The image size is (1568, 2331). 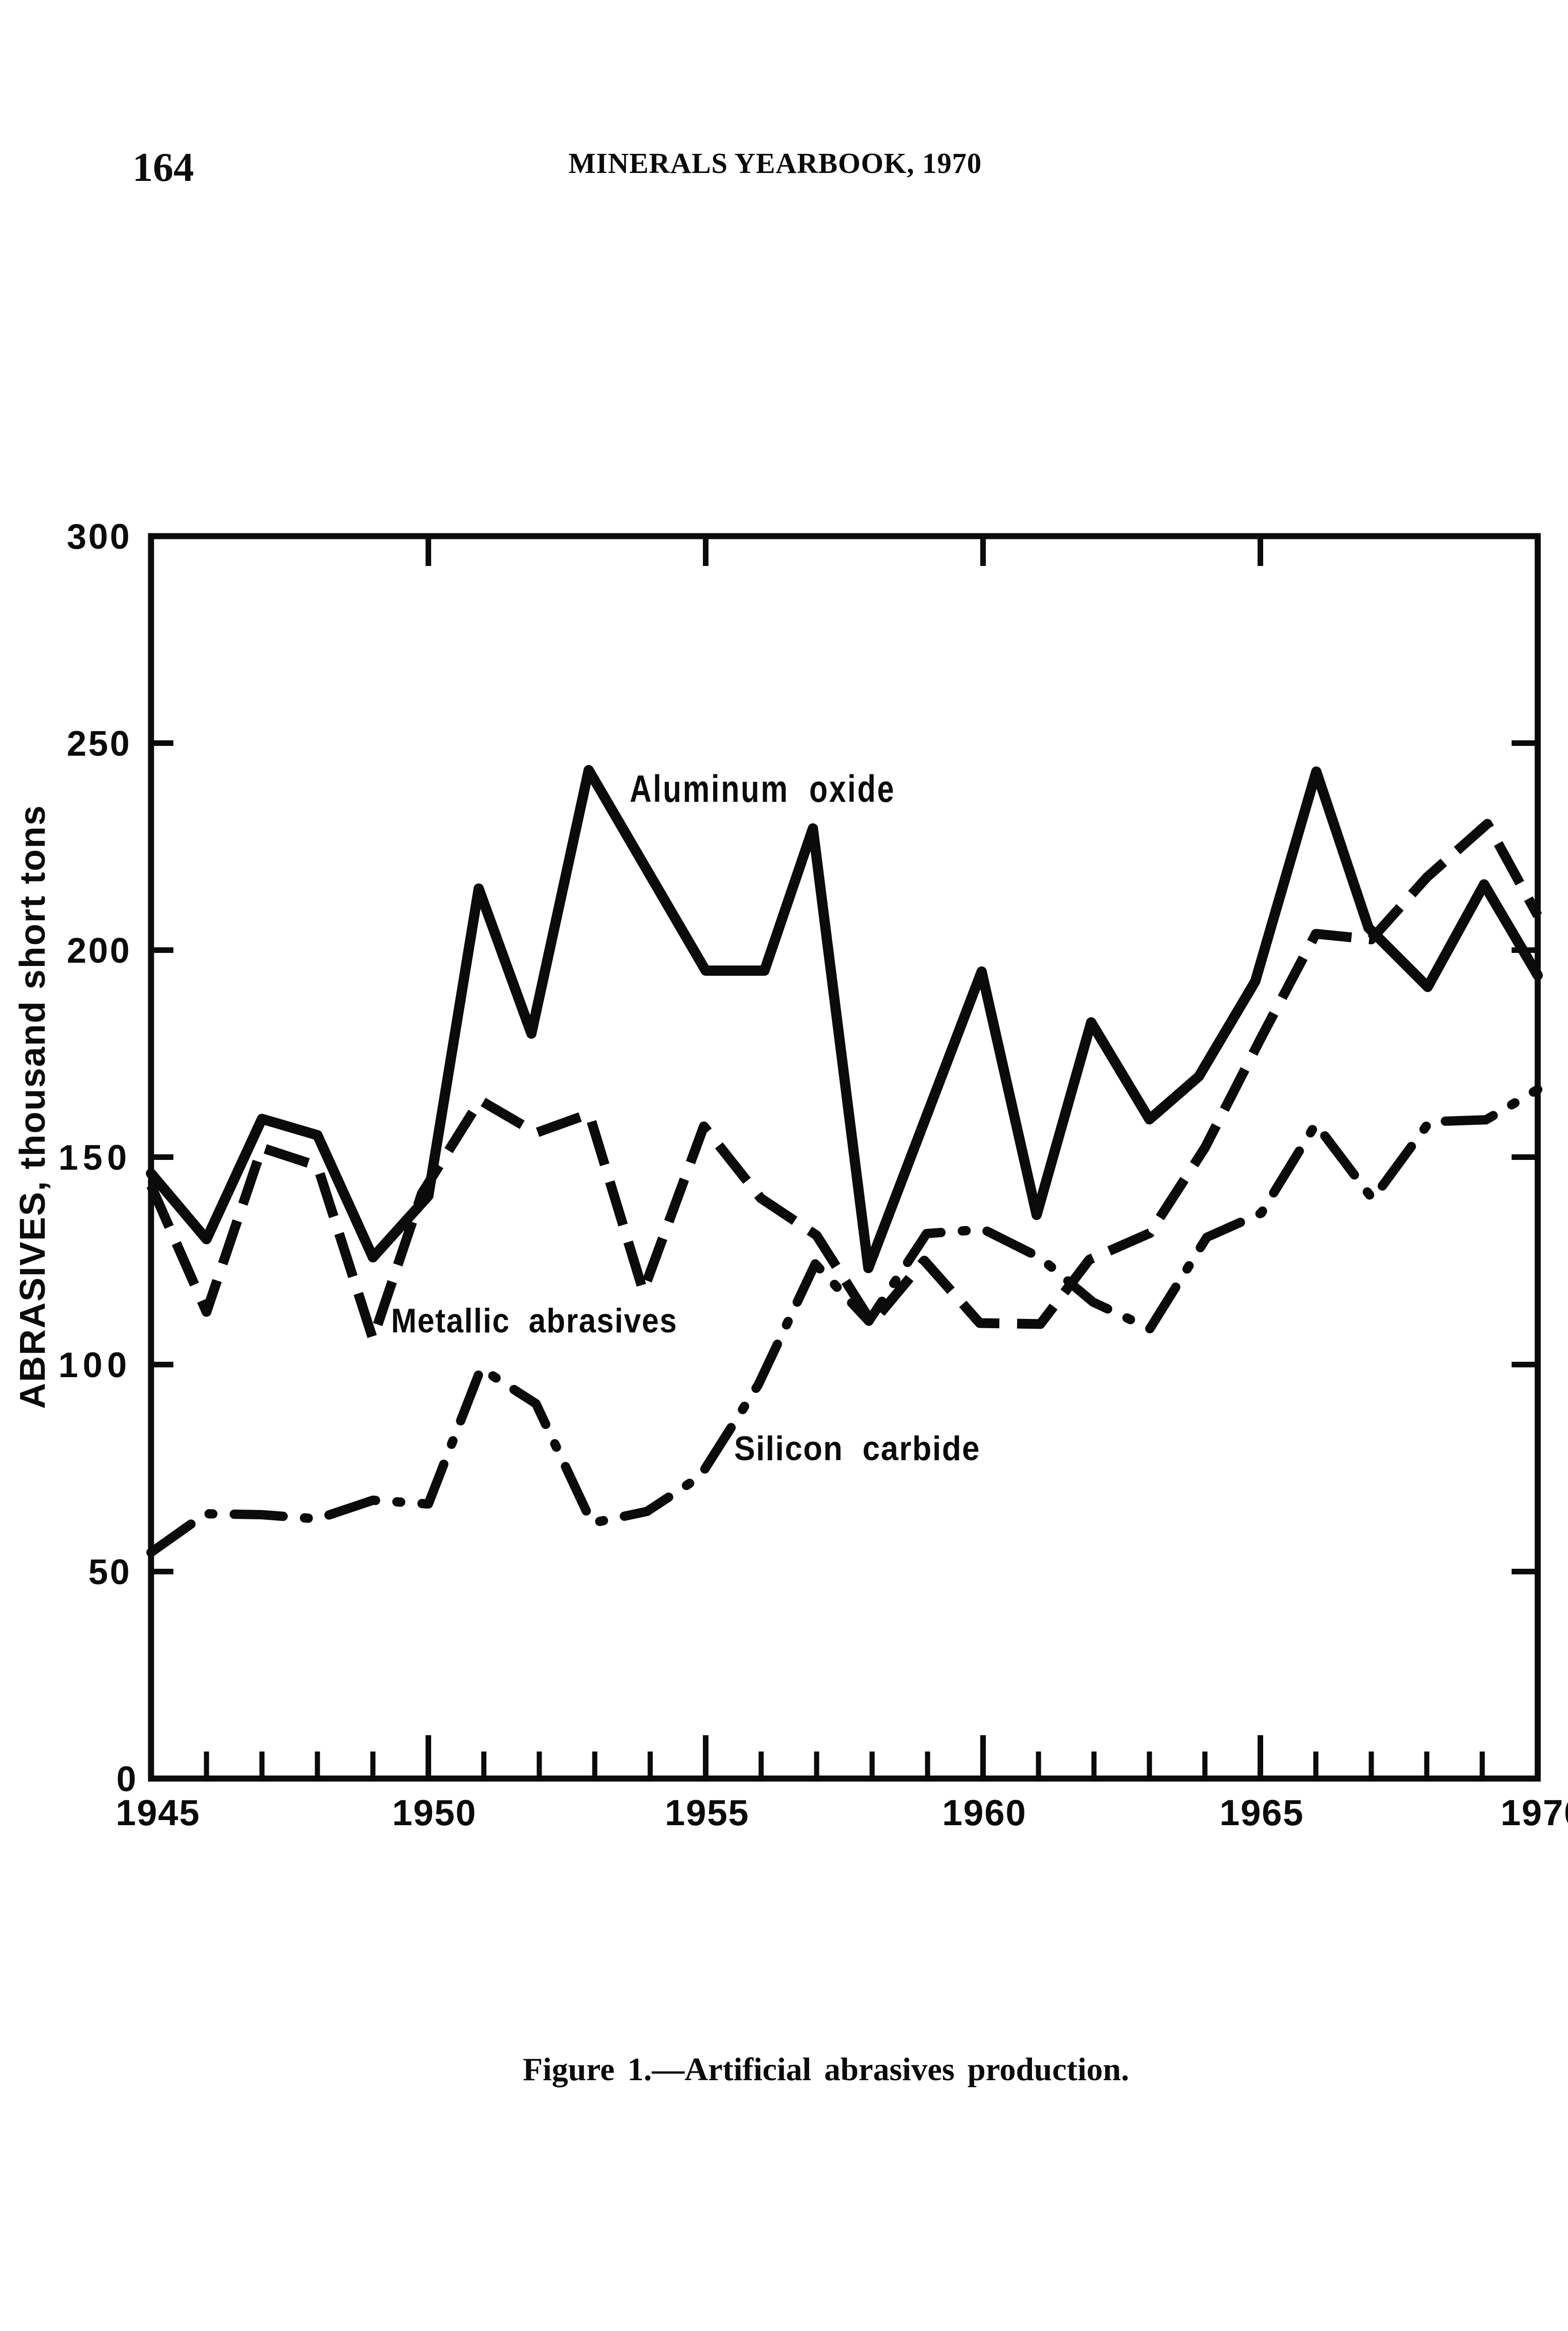 What do you see at coordinates (94, 1158) in the screenshot?
I see `svg-text: 150` at bounding box center [94, 1158].